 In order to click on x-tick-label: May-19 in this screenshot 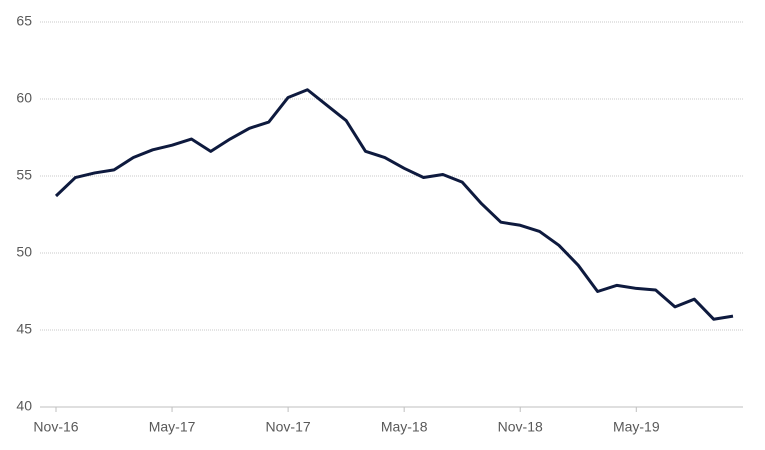, I will do `click(636, 427)`.